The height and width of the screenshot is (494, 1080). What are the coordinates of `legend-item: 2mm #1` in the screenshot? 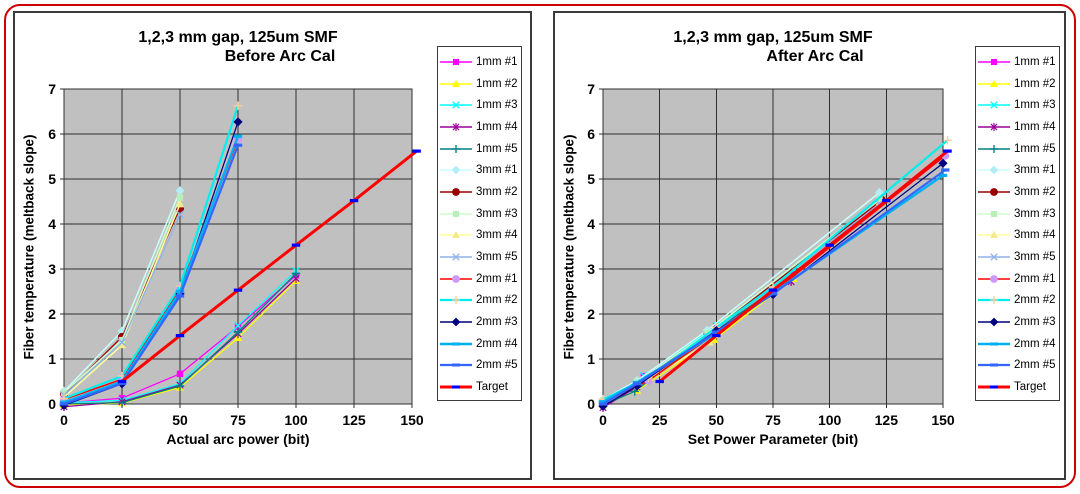 It's located at (1017, 279).